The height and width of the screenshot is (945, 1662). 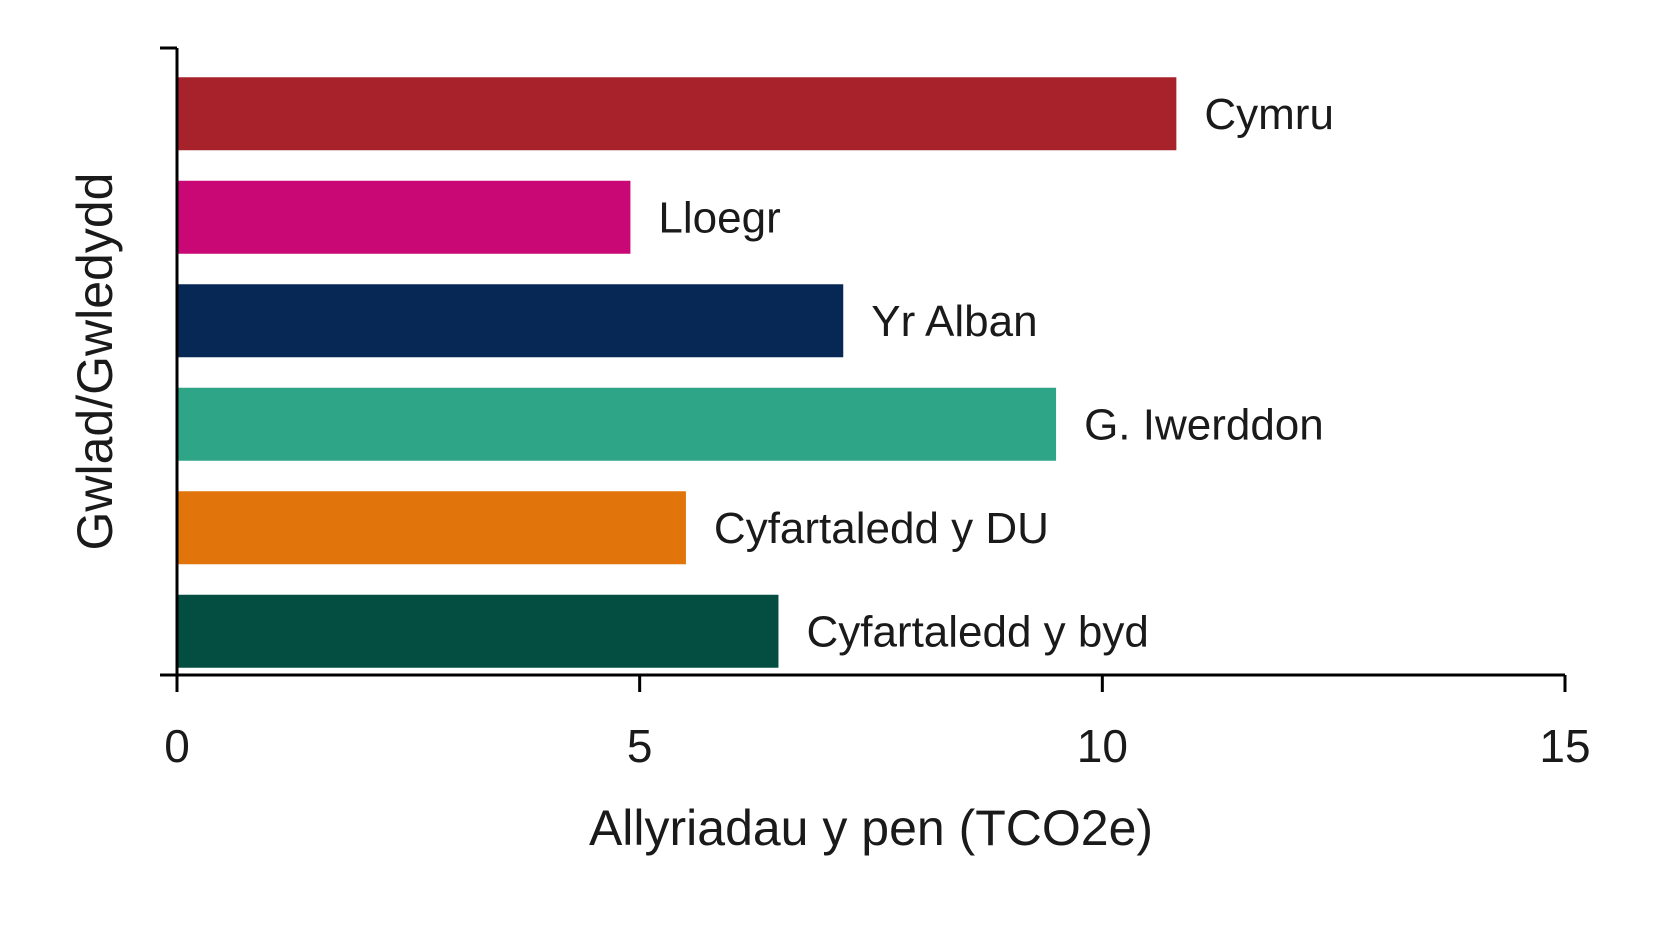 I want to click on x-axis-title: Allyriadau y pen (TCO2e), so click(x=871, y=828).